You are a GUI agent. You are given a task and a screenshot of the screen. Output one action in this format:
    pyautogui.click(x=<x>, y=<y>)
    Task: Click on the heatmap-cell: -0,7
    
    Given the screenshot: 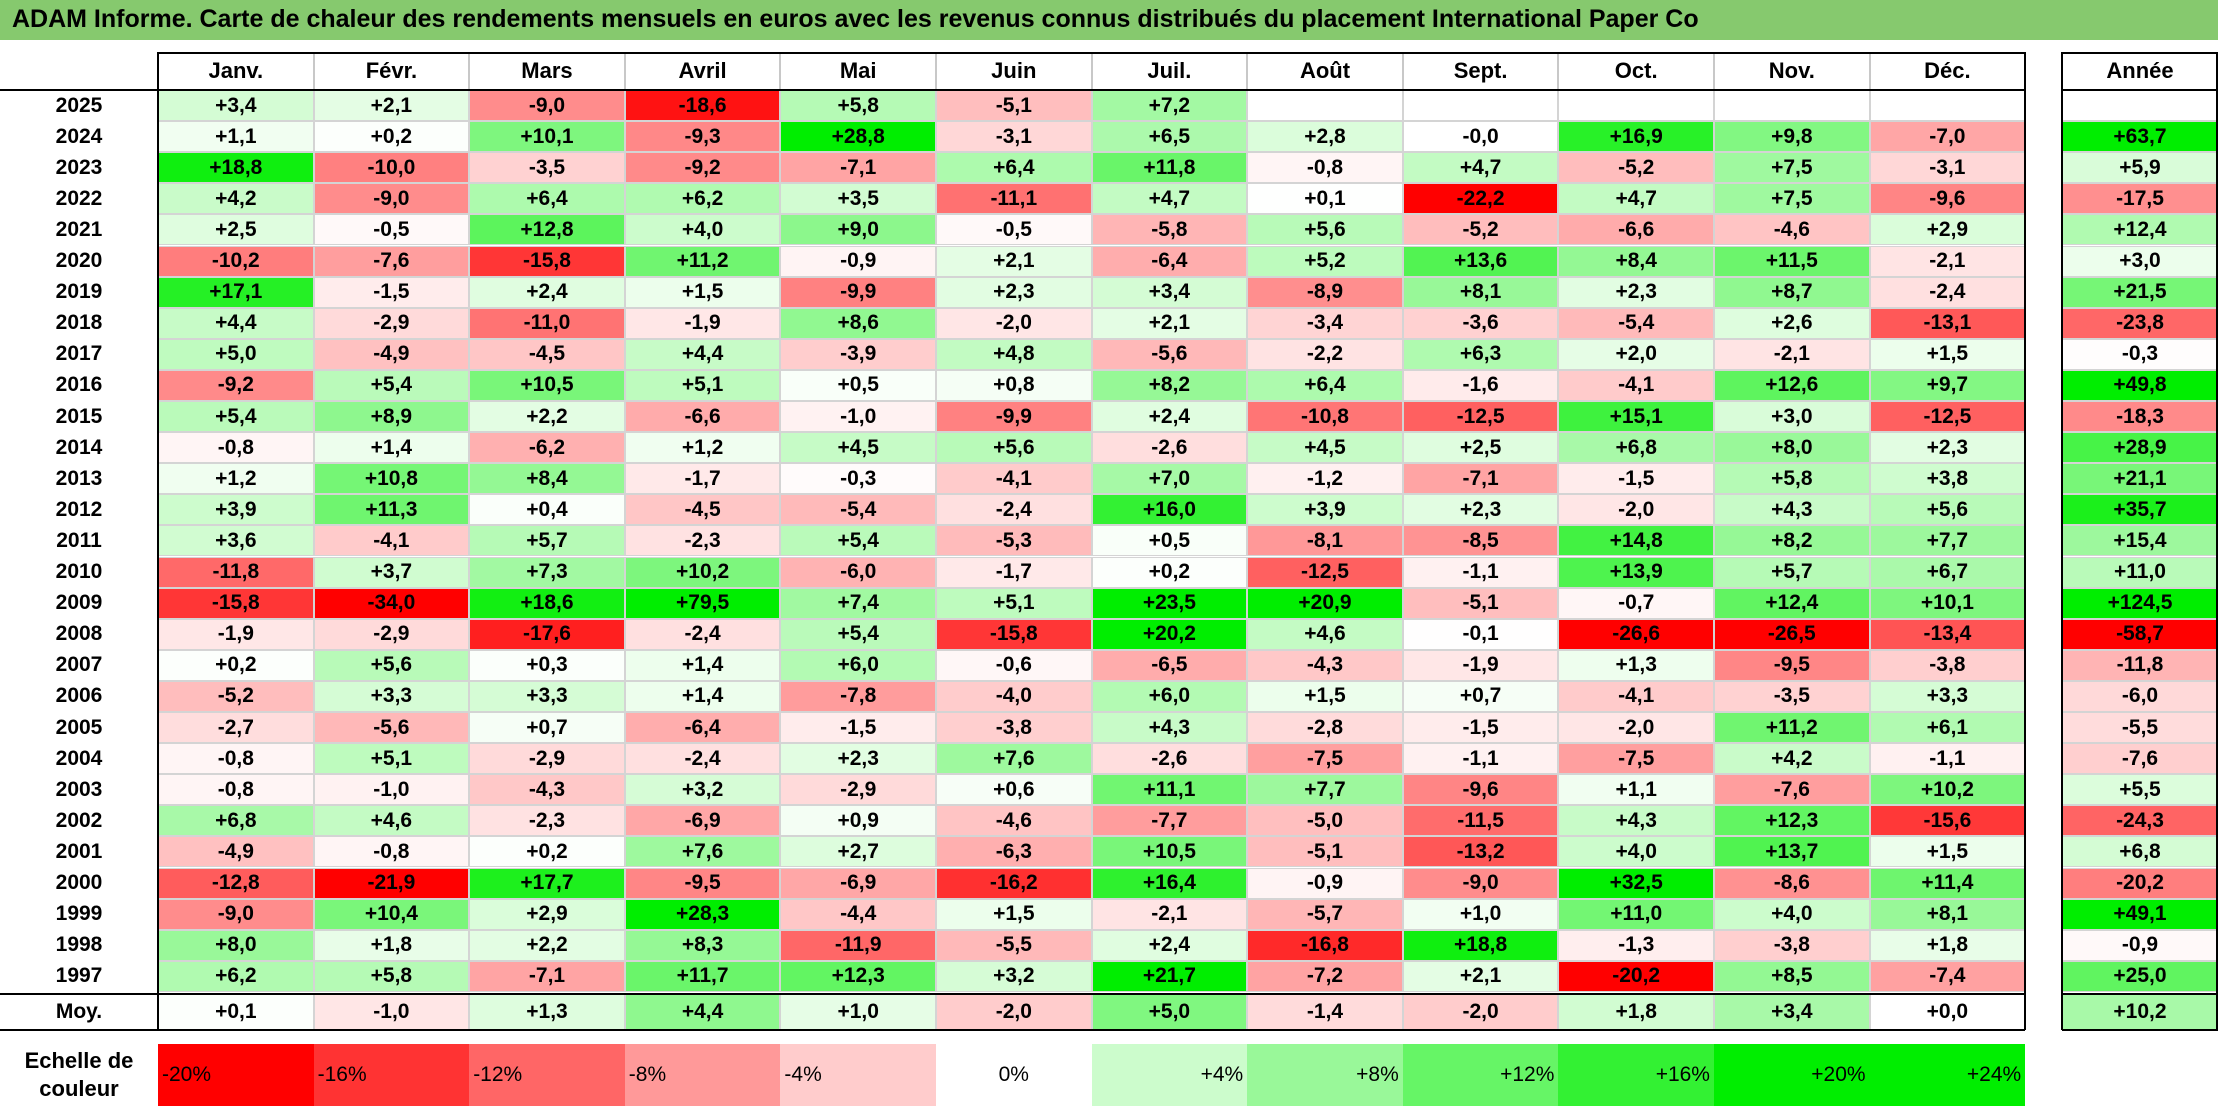 What is the action you would take?
    pyautogui.click(x=1636, y=603)
    